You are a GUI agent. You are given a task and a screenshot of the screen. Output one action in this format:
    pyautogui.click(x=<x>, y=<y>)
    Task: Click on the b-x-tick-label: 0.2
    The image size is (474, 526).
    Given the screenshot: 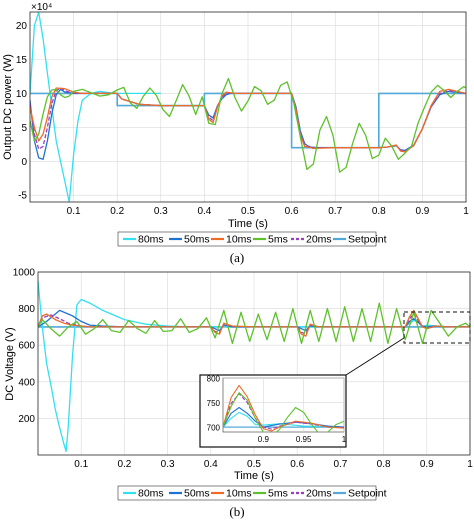 What is the action you would take?
    pyautogui.click(x=124, y=464)
    